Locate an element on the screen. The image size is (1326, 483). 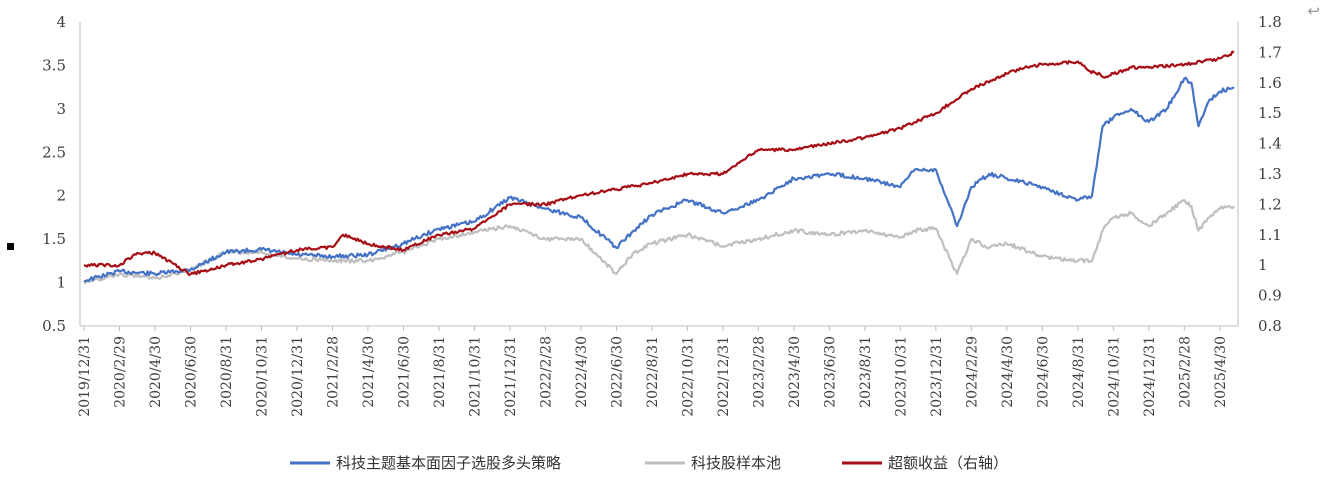
x-tick-label: 2024/8/31 is located at coordinates (1079, 372).